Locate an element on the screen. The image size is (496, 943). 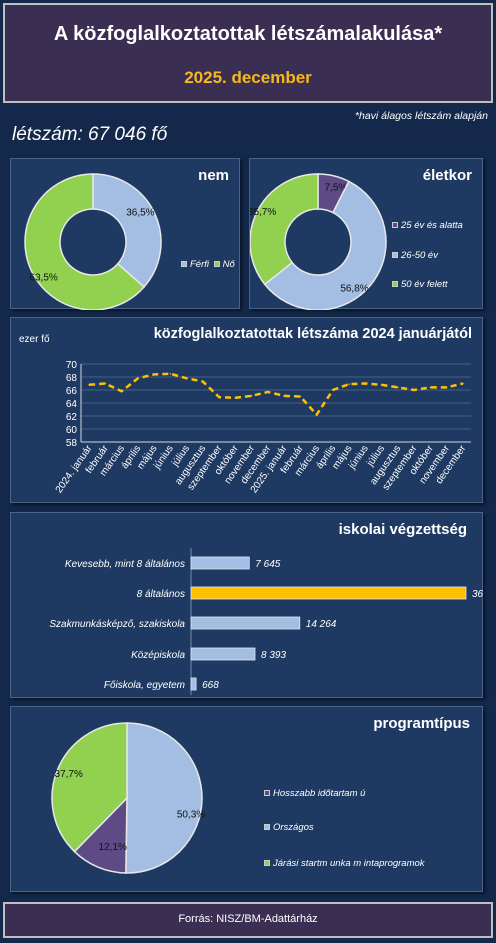
edu-value-label-1: 36 062 is located at coordinates (478, 594).